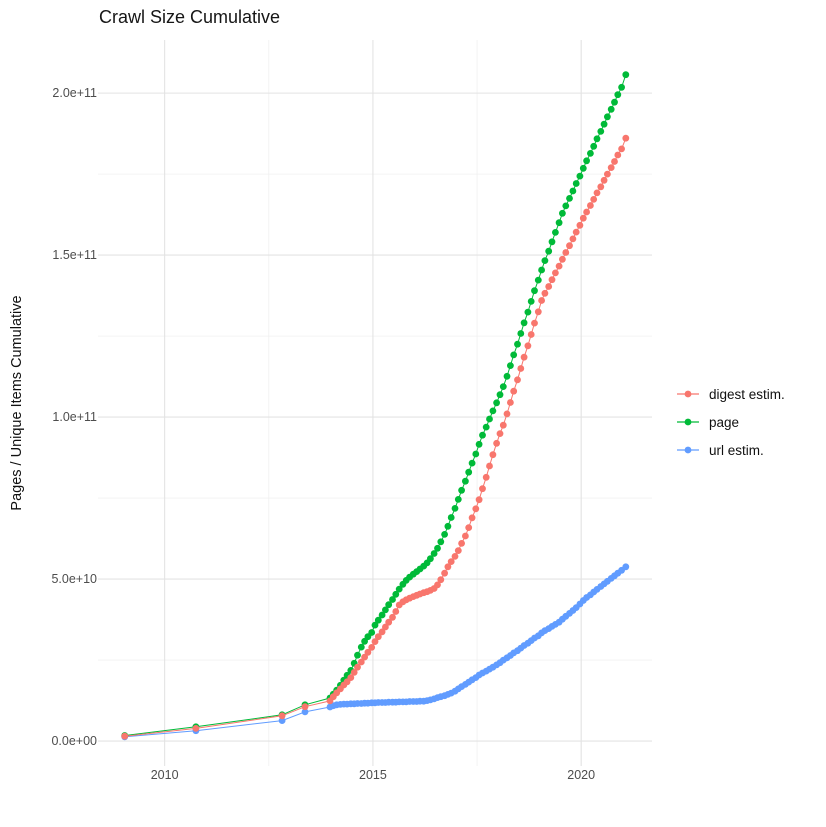 The width and height of the screenshot is (826, 827). Describe the element at coordinates (581, 775) in the screenshot. I see `x-tick-label: 2020` at that location.